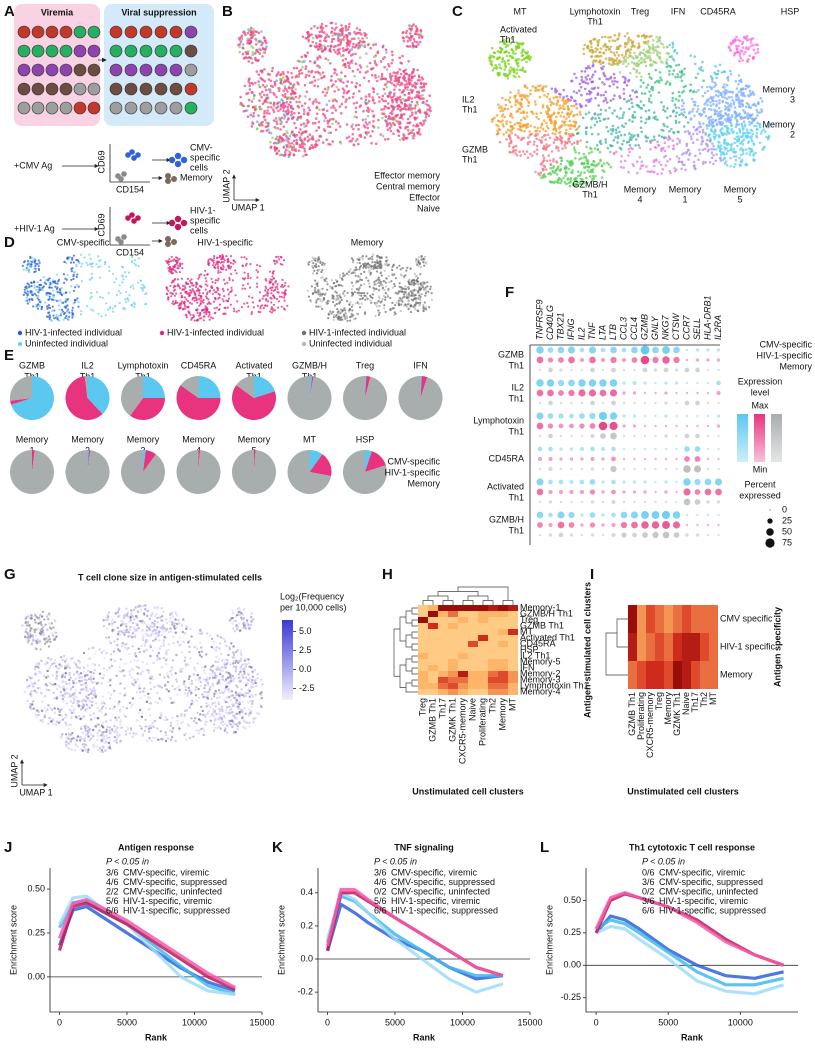  What do you see at coordinates (520, 11) in the screenshot?
I see `cluster-label: MT` at bounding box center [520, 11].